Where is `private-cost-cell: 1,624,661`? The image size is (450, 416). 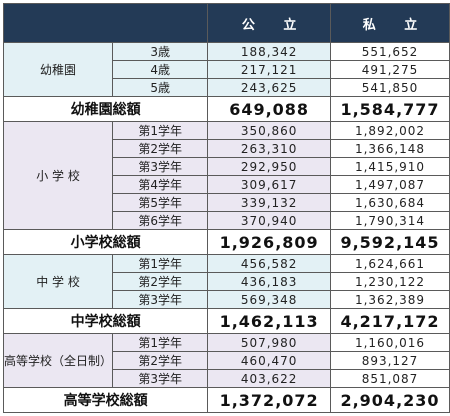
private-cost-cell: 1,624,661 is located at coordinates (390, 263).